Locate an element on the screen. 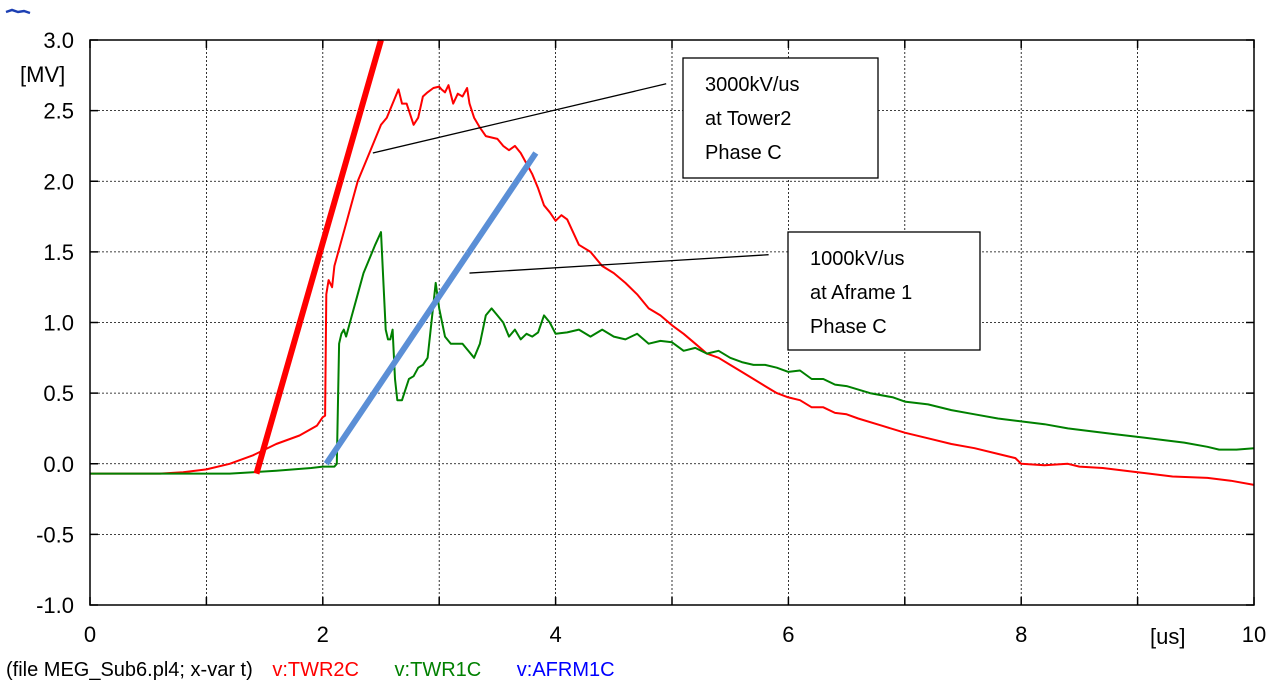  legend-entry-twr1c: v:TWR1C is located at coordinates (438, 670).